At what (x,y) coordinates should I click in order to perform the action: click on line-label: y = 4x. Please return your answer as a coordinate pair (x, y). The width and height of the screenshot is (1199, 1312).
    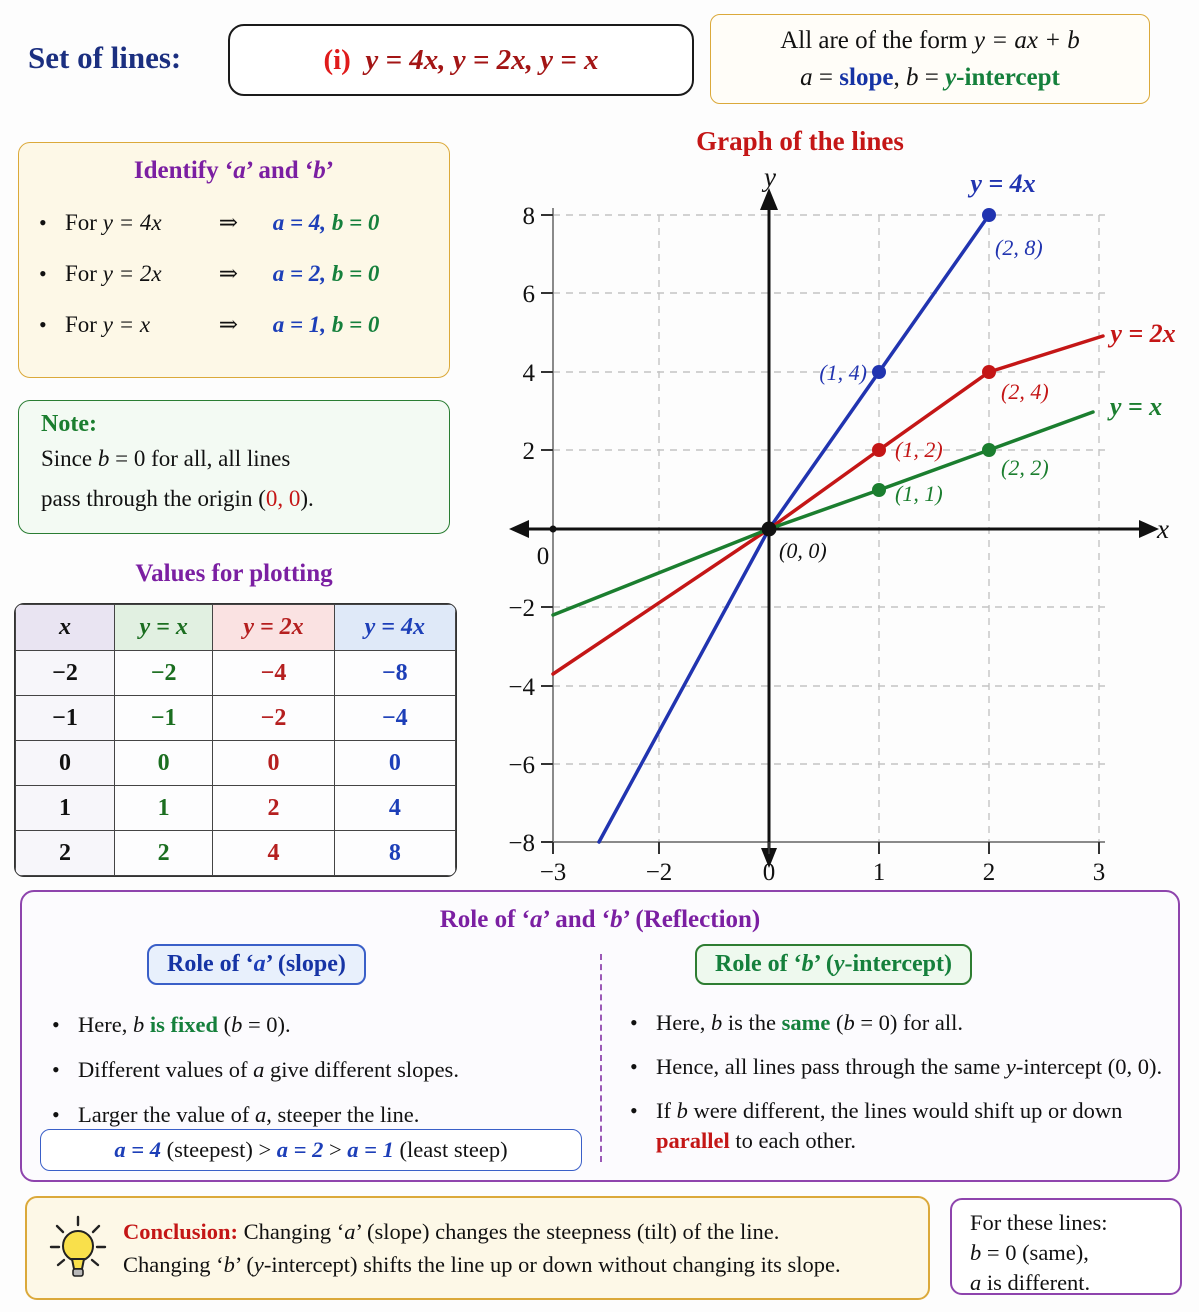
    Looking at the image, I should click on (1001, 183).